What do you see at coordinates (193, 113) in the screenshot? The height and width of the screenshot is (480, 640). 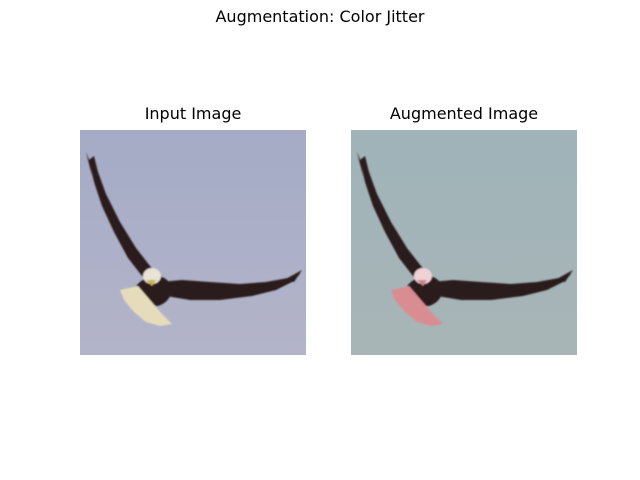 I see `input-image-title: Input Image` at bounding box center [193, 113].